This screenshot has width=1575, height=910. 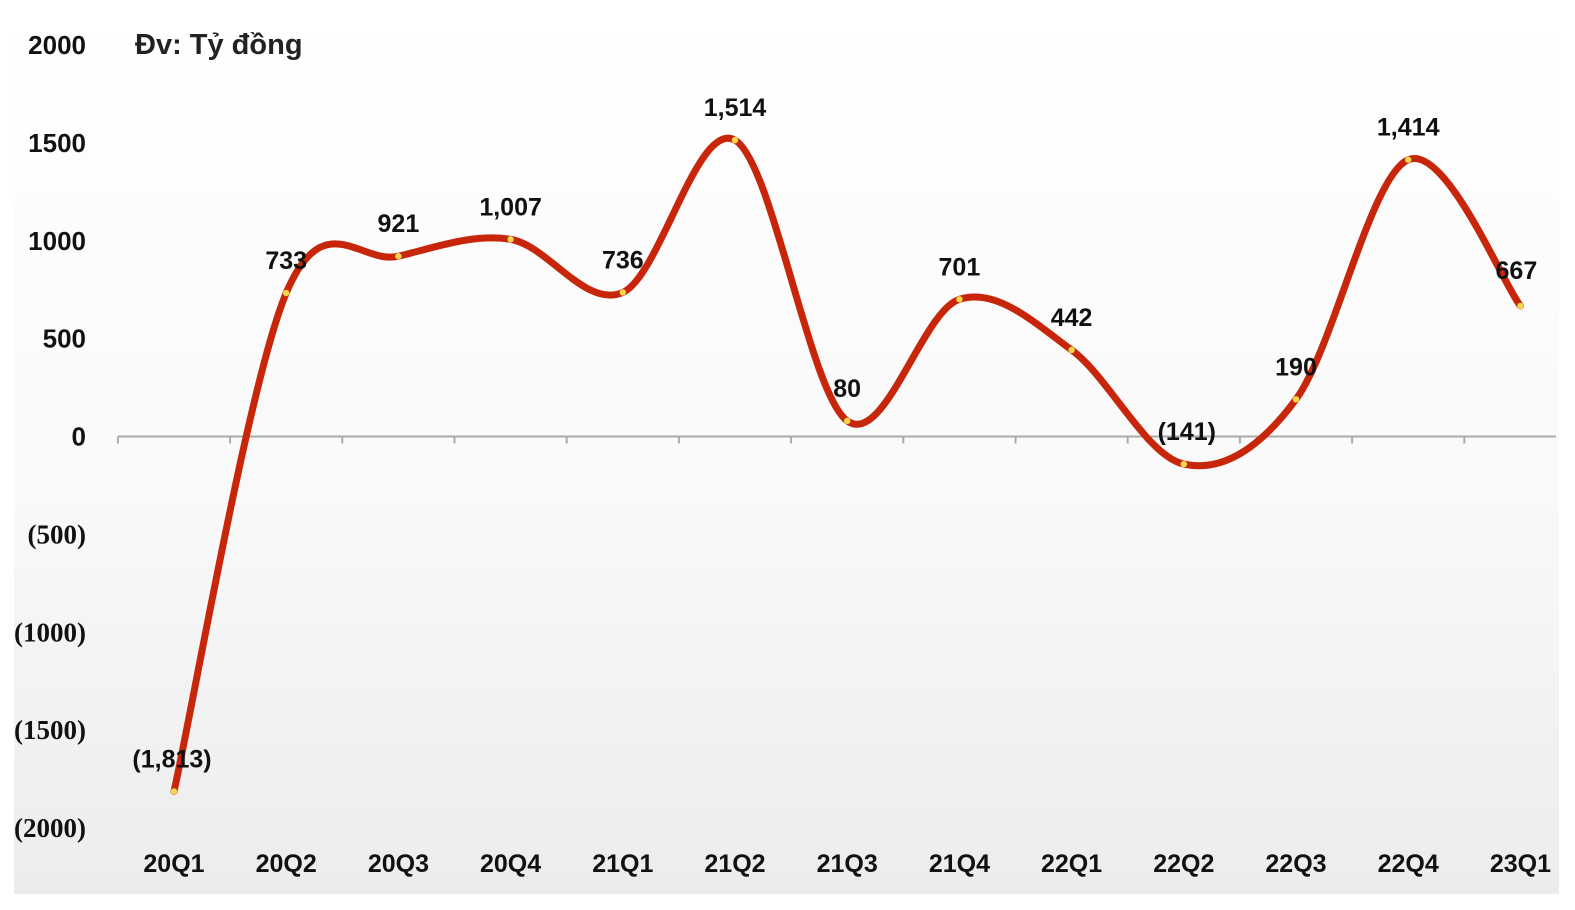 What do you see at coordinates (735, 108) in the screenshot?
I see `data-label: 1,514` at bounding box center [735, 108].